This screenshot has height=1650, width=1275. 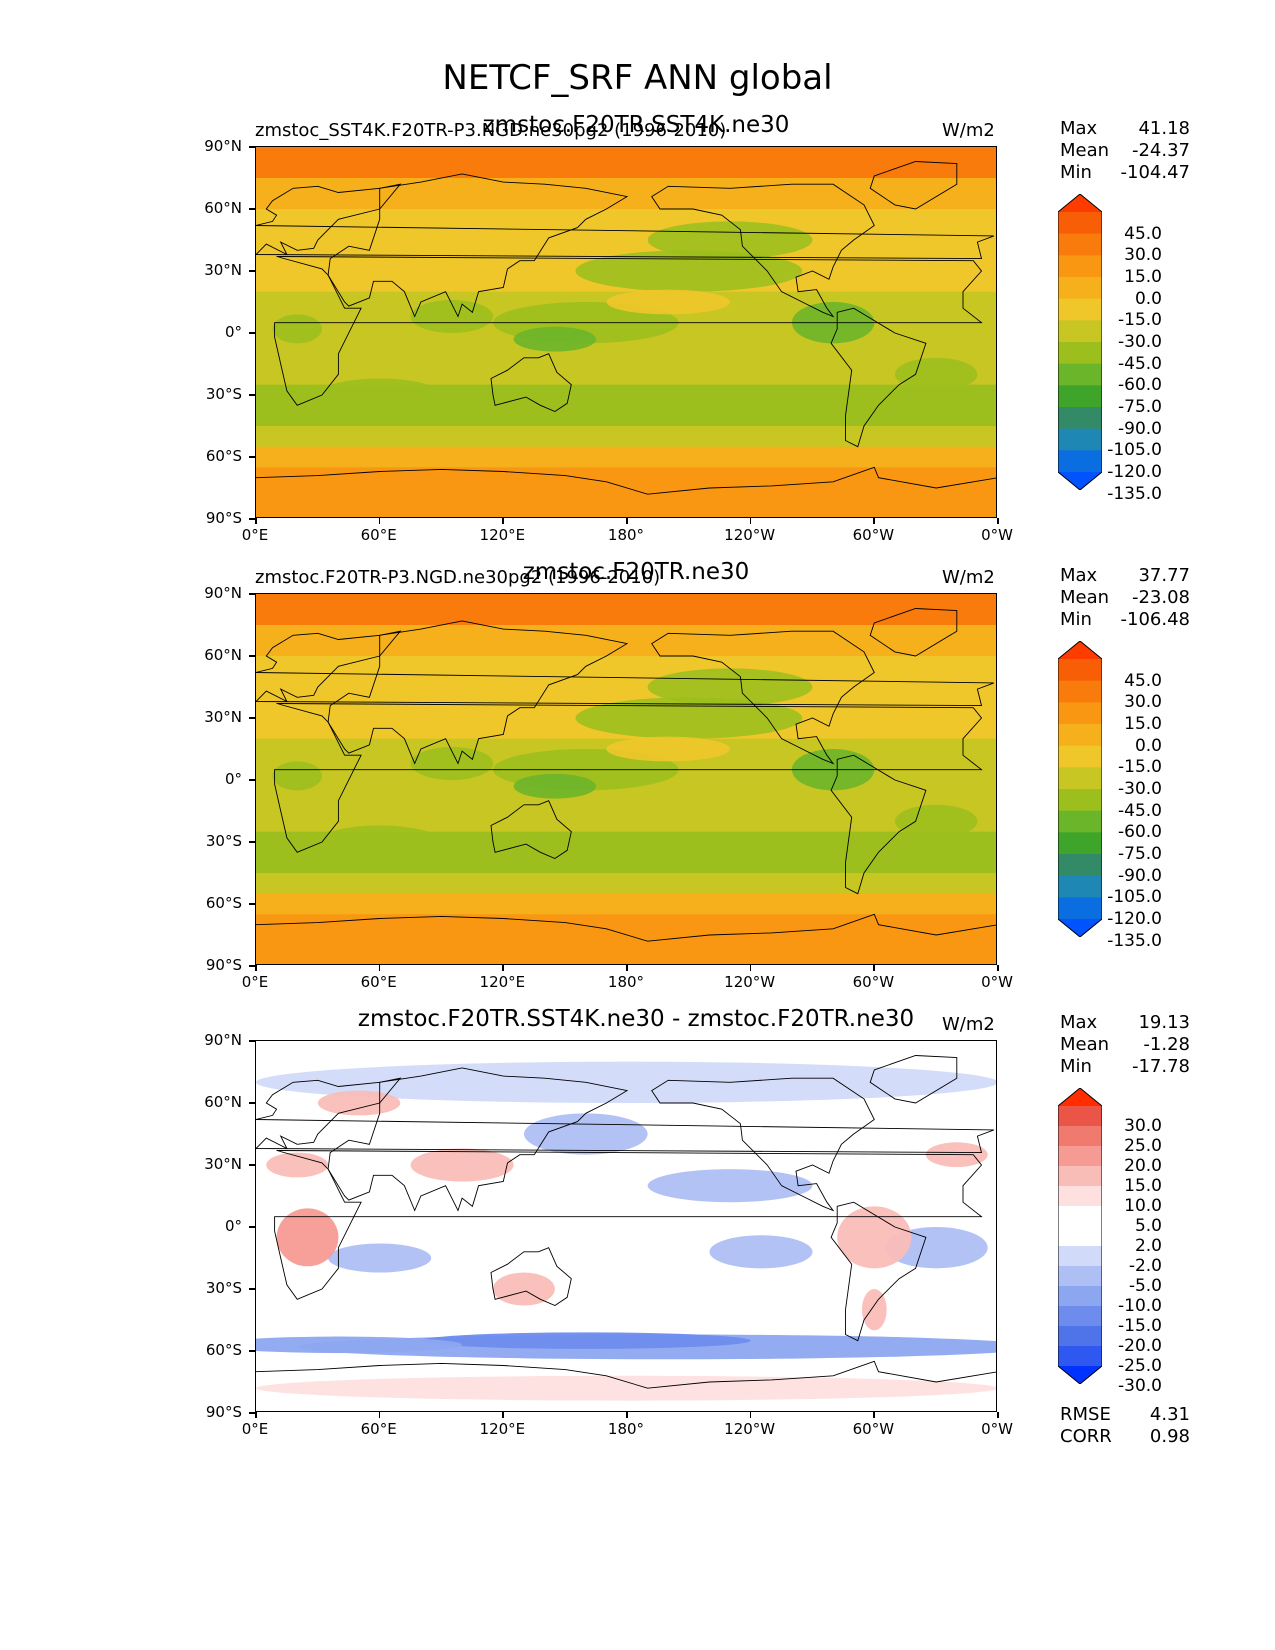 What do you see at coordinates (378, 1429) in the screenshot?
I see `lon-tick-label: 60°E` at bounding box center [378, 1429].